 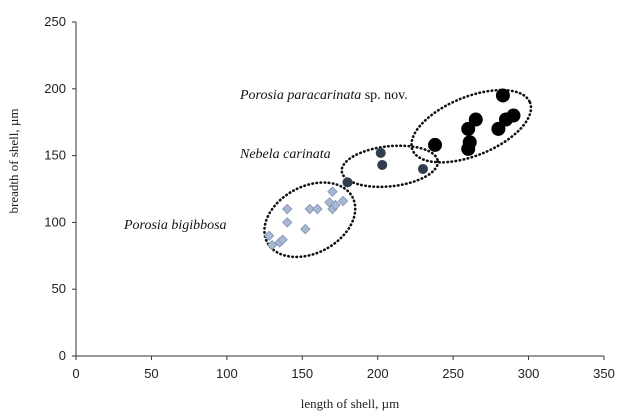 What do you see at coordinates (453, 373) in the screenshot?
I see `x-tick-label: 250` at bounding box center [453, 373].